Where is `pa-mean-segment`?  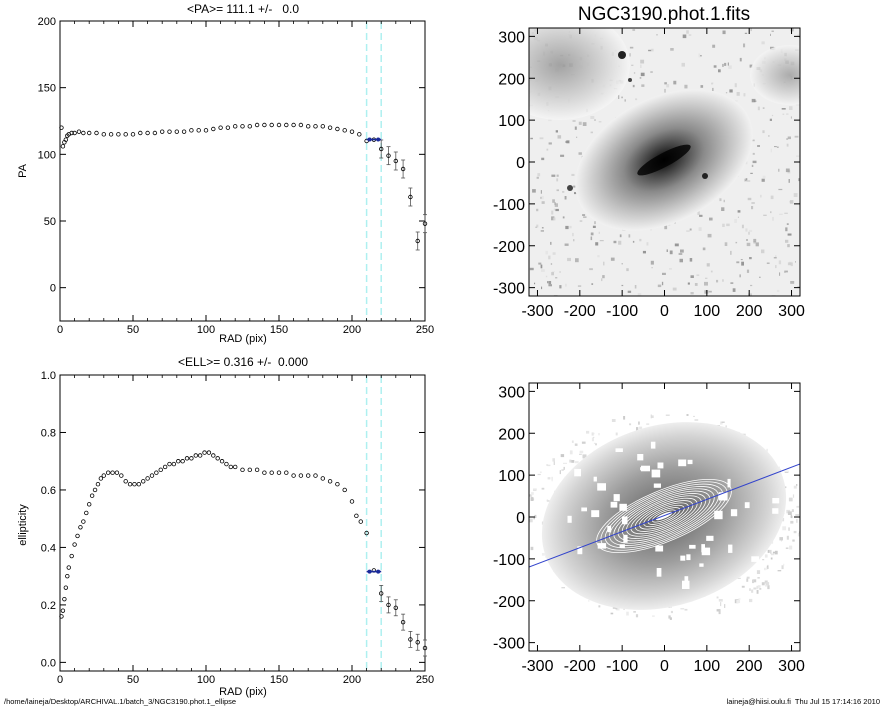 pa-mean-segment is located at coordinates (374, 139).